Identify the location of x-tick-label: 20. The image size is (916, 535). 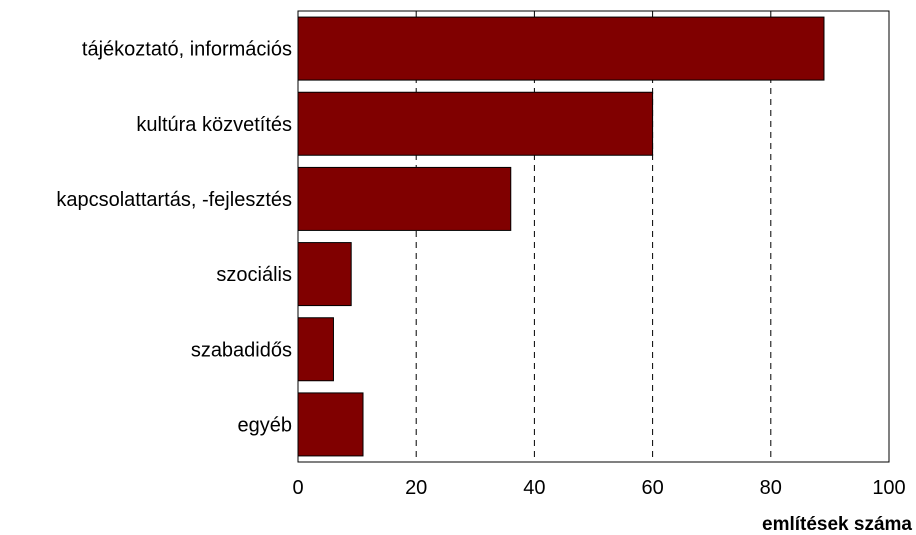
(416, 488).